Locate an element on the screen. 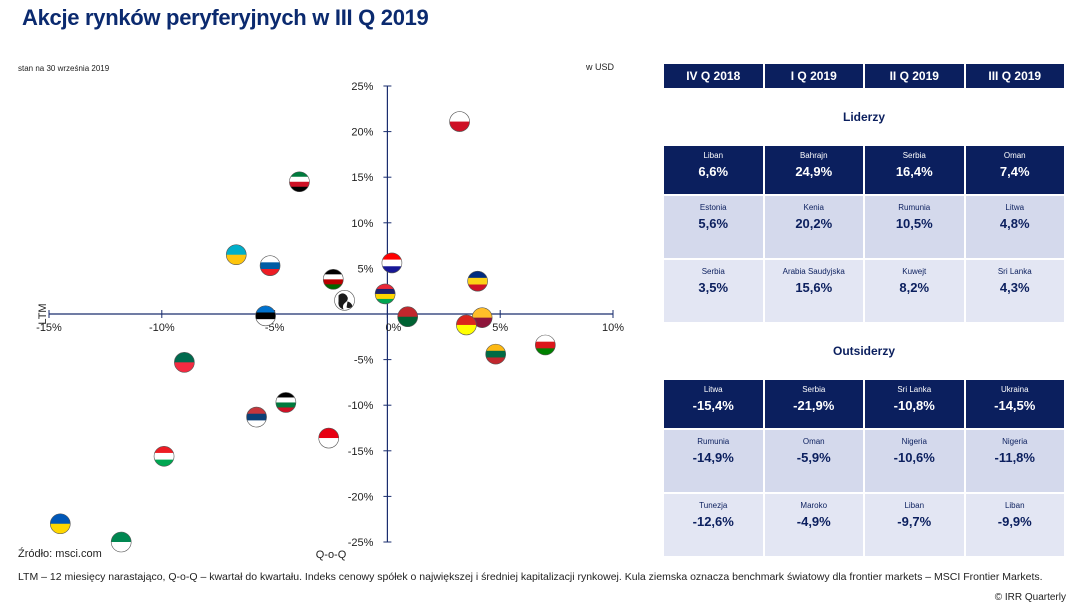  flag-point-ukraine is located at coordinates (60, 524).